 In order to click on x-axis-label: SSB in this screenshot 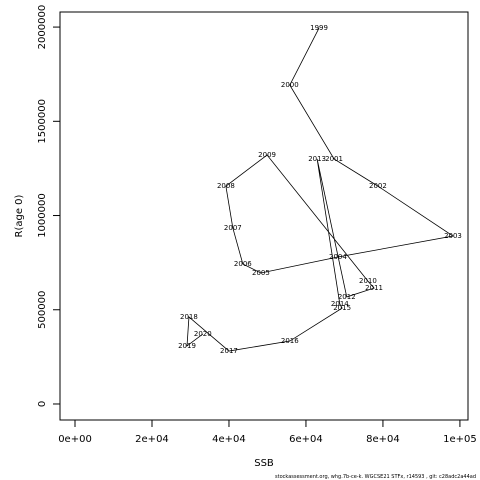, I will do `click(264, 463)`.